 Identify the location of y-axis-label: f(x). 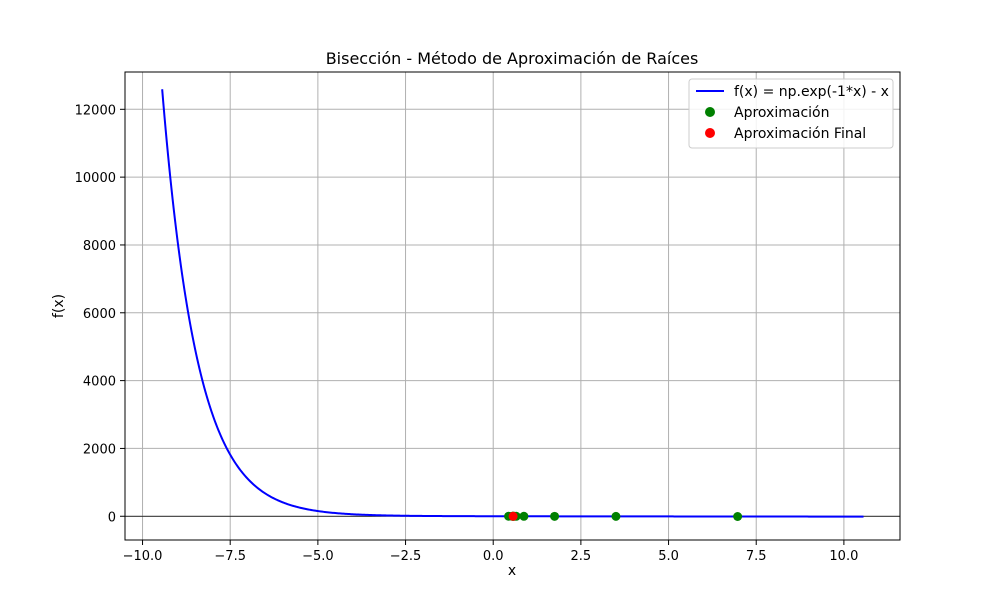
(59, 306).